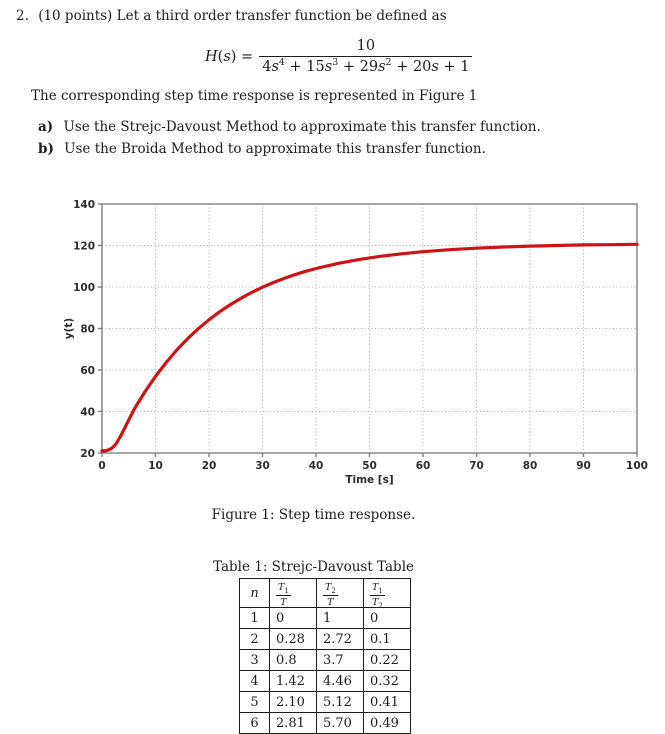 Image resolution: width=665 pixels, height=734 pixels. I want to click on table-header-row: n T1 T T2 T T1 T2, so click(325, 593).